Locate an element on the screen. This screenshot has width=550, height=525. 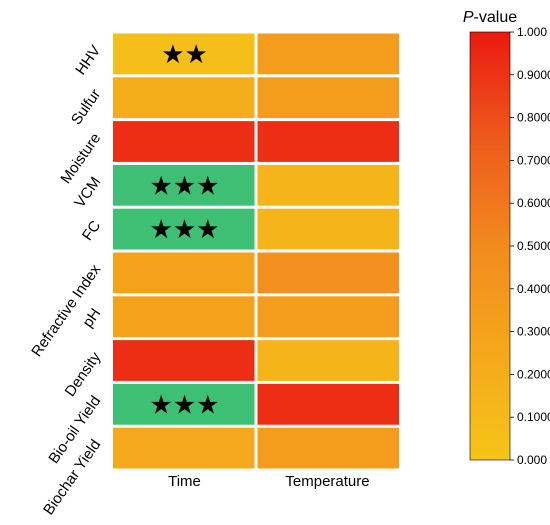
cell-sulfur-time is located at coordinates (184, 98).